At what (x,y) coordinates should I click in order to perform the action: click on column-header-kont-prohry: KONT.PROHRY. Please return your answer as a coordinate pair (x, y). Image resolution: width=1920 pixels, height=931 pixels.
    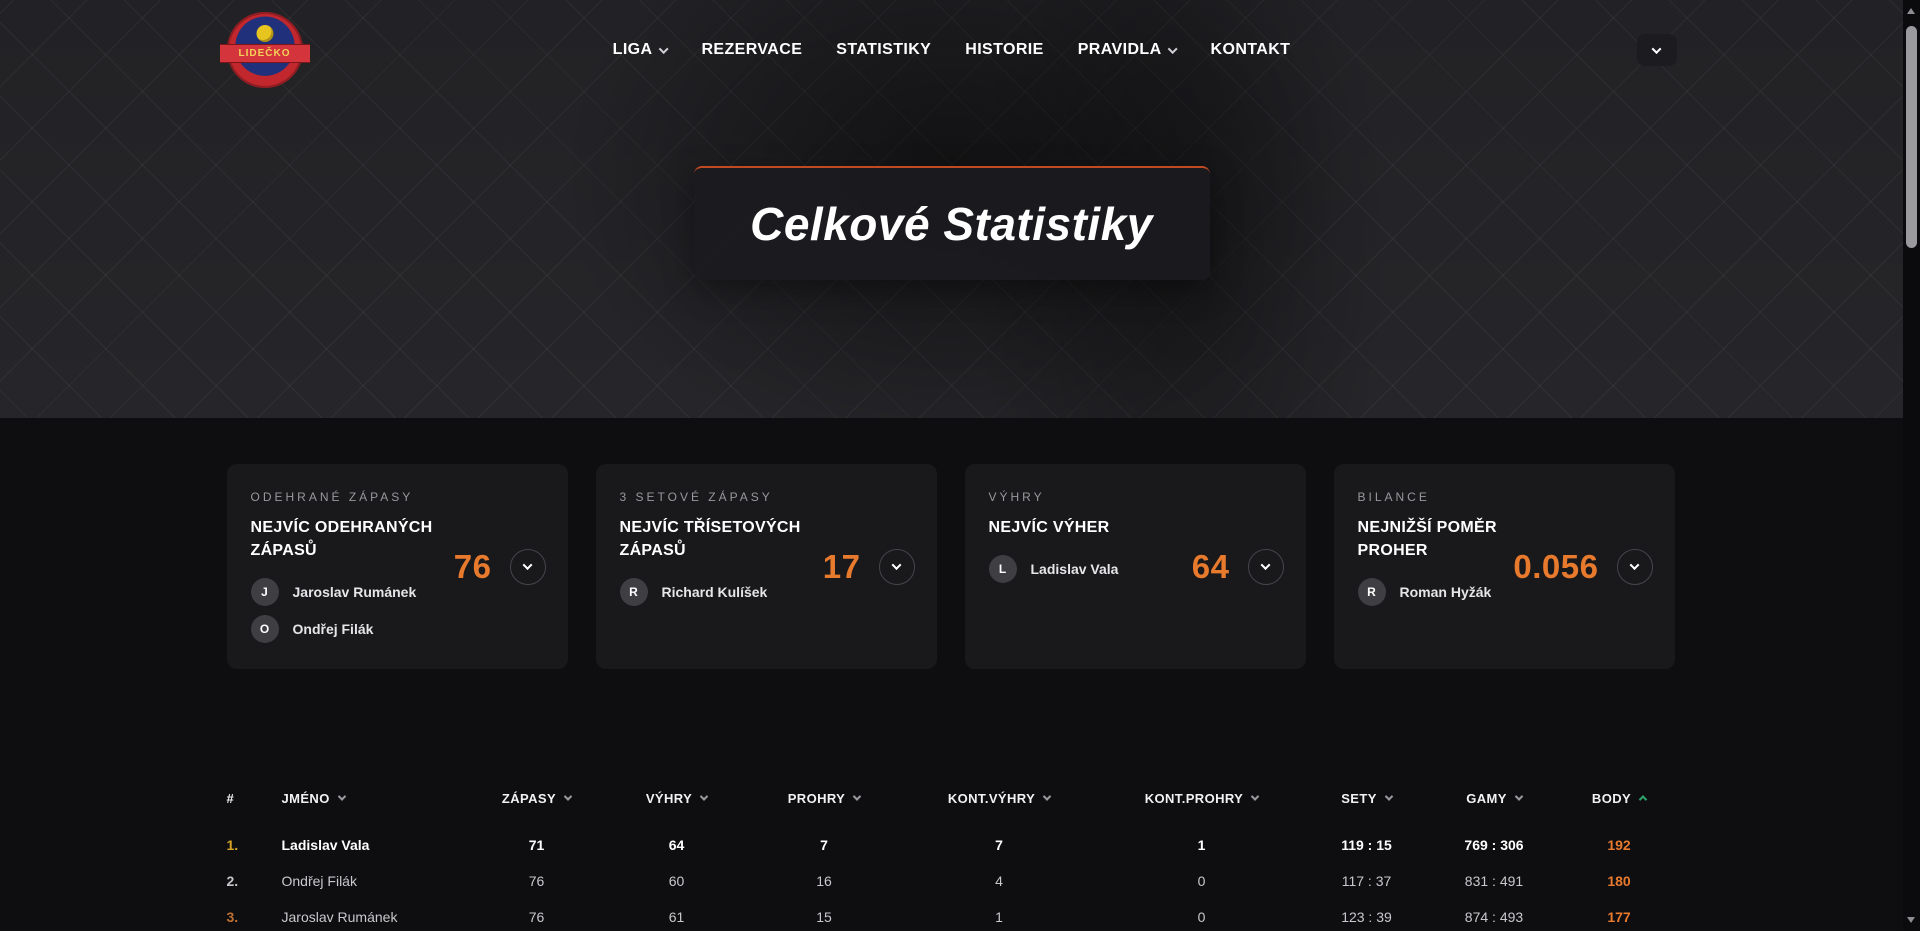
    Looking at the image, I should click on (1202, 798).